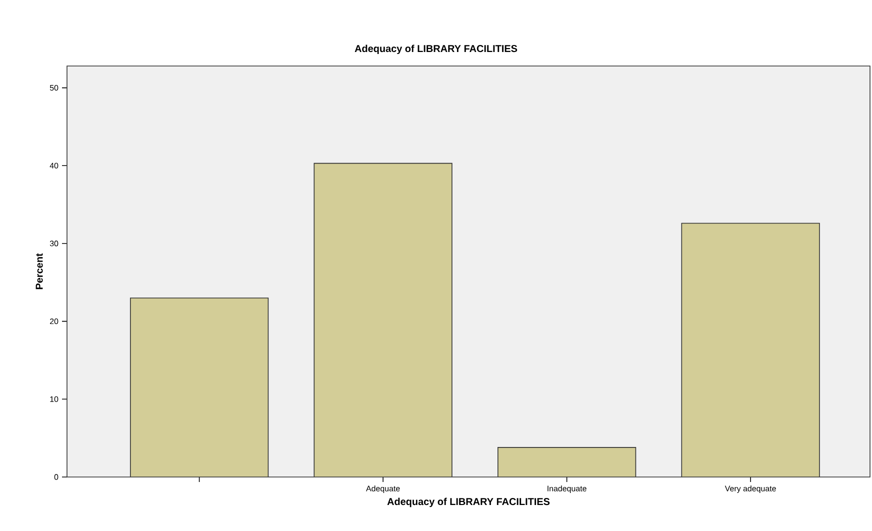 The width and height of the screenshot is (872, 531). What do you see at coordinates (436, 49) in the screenshot?
I see `chart-title: Adequacy of LIBRARY FACILITIES` at bounding box center [436, 49].